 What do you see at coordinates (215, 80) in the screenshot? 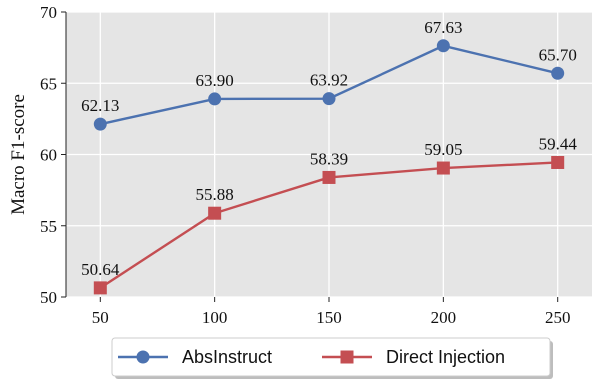
I see `data-label-absinstruct: 63.90` at bounding box center [215, 80].